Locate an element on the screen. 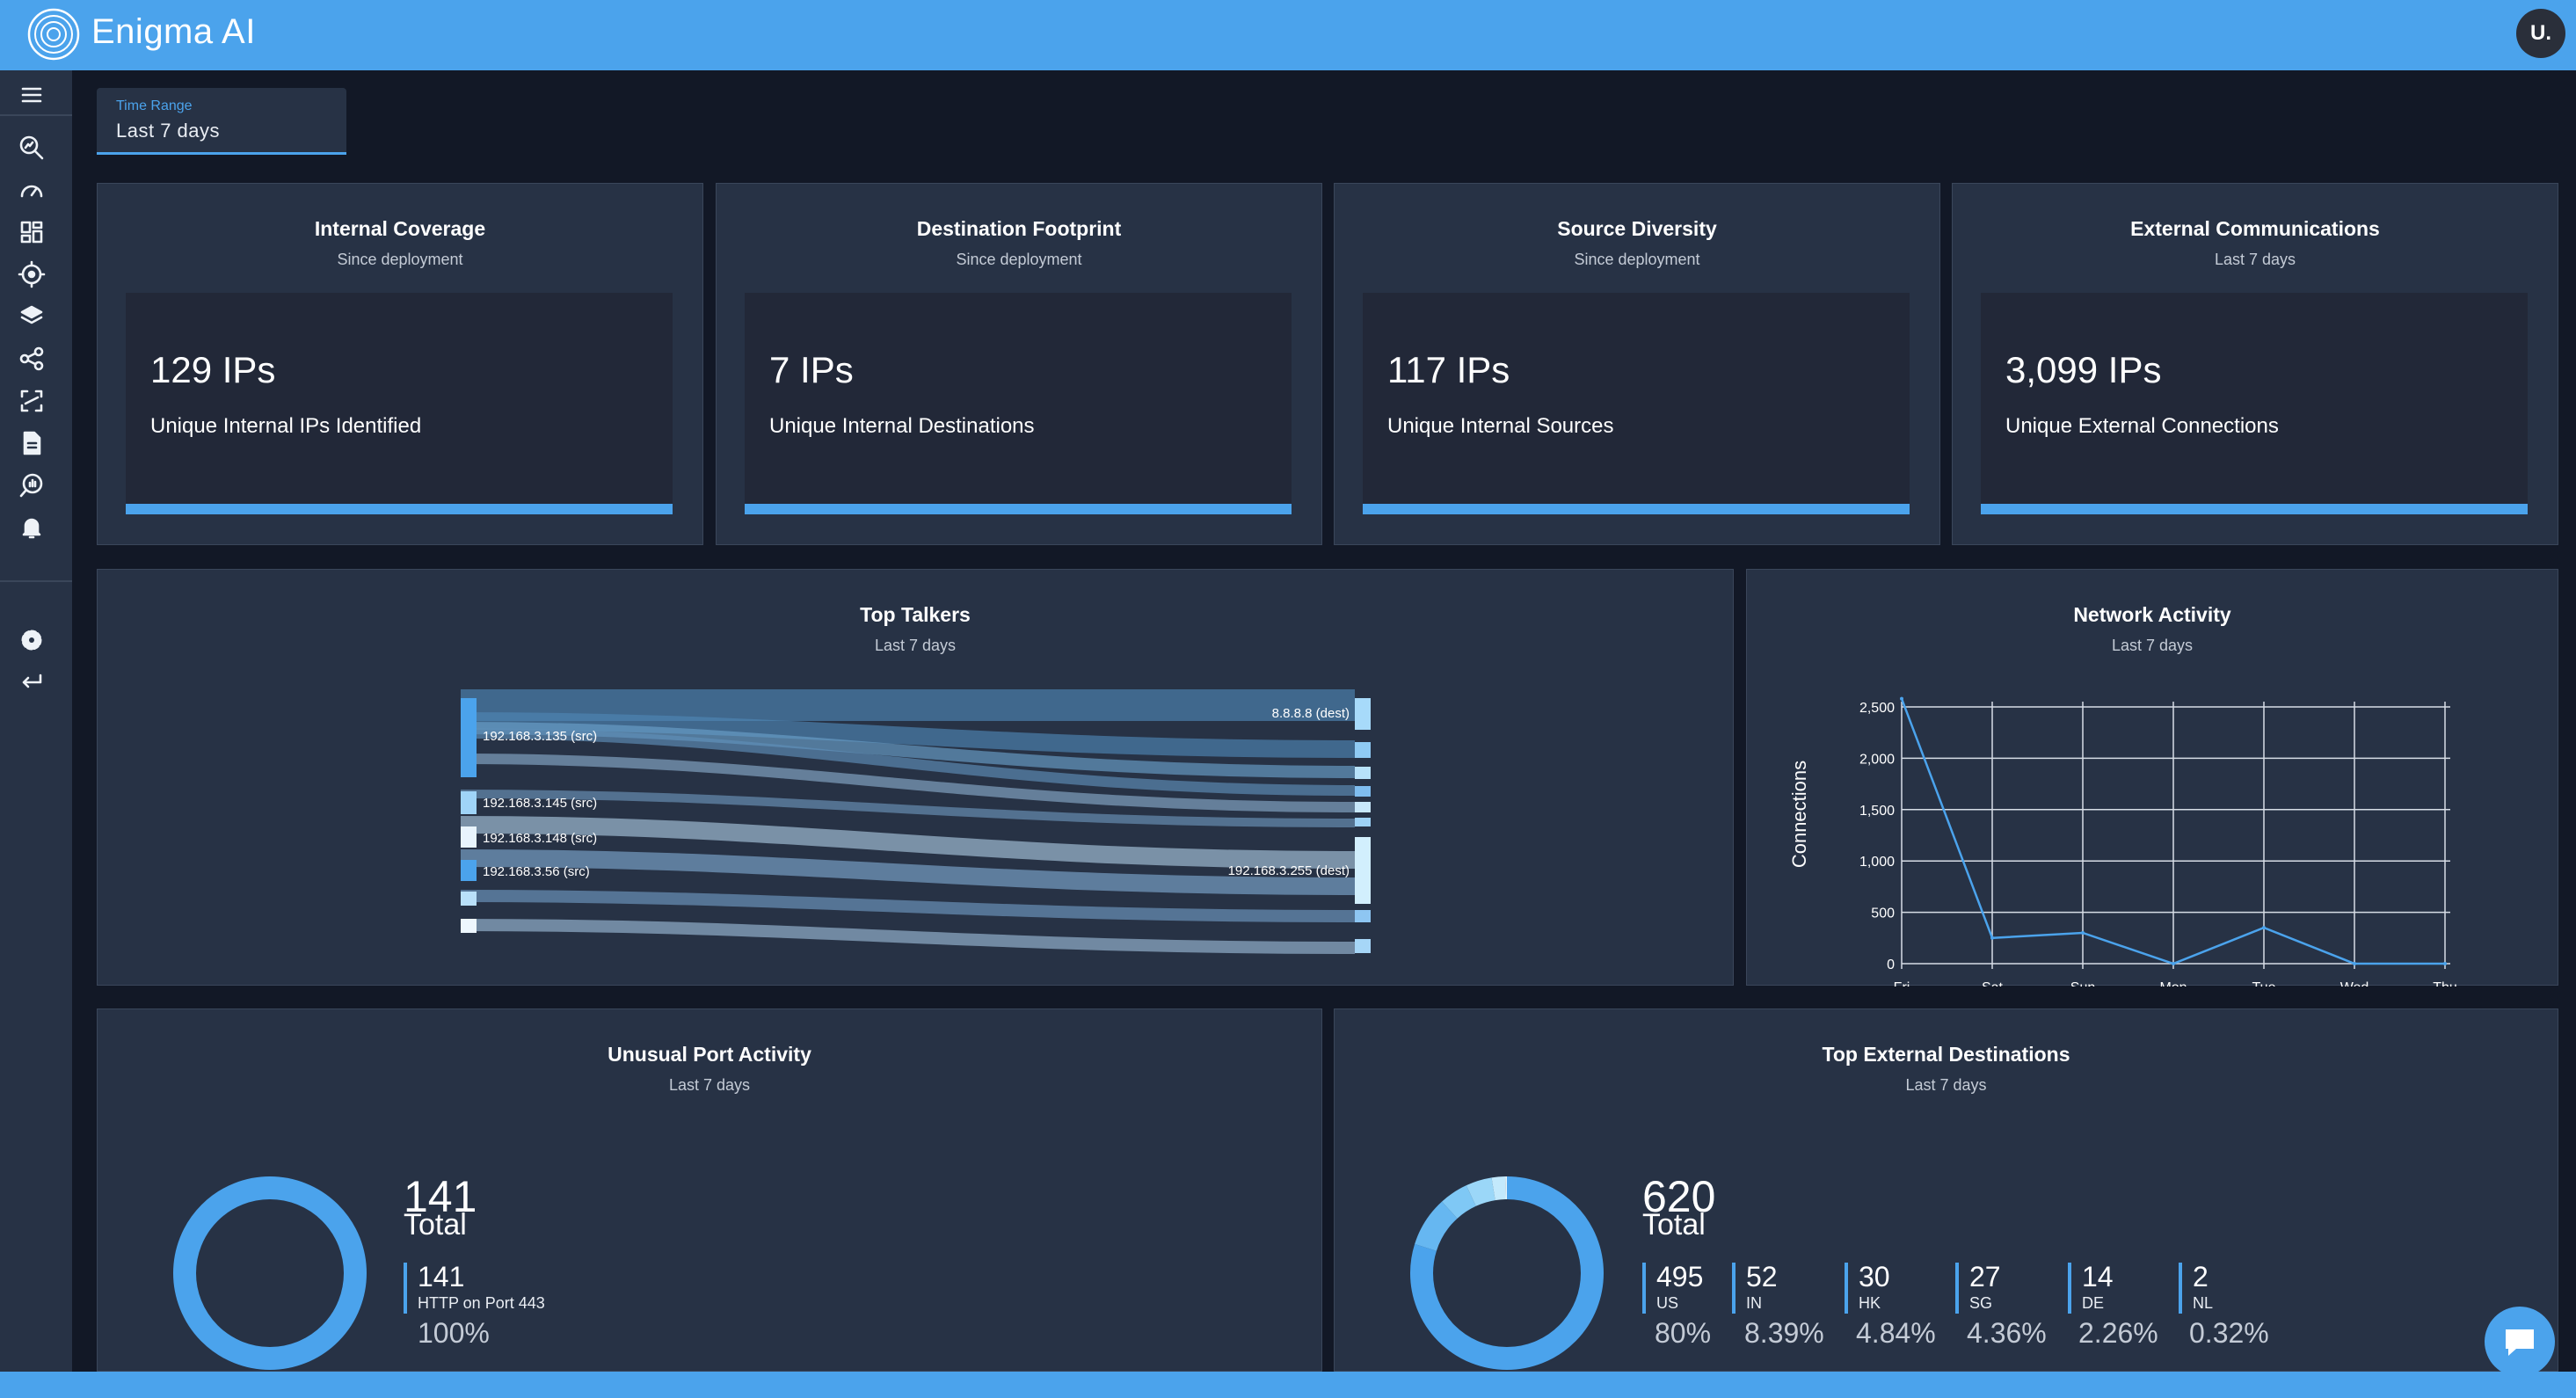 The image size is (2576, 1398). legend-item-in: 52 IN is located at coordinates (1755, 1289).